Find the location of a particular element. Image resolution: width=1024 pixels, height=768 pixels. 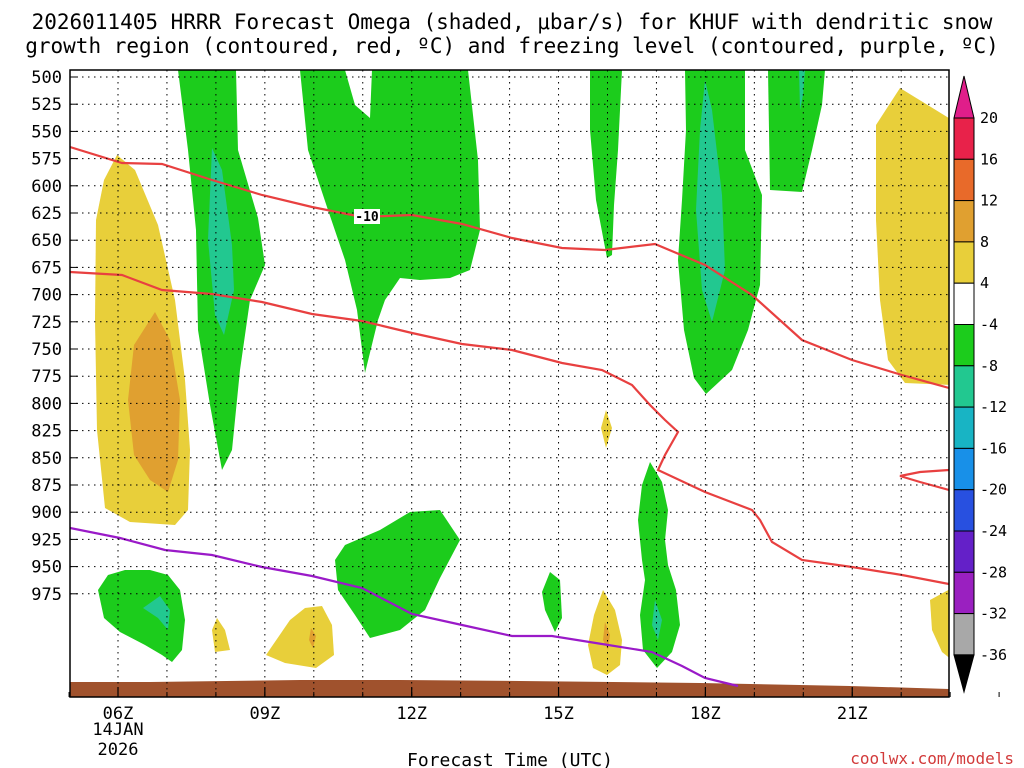

colorbar-label: 12 is located at coordinates (989, 201).